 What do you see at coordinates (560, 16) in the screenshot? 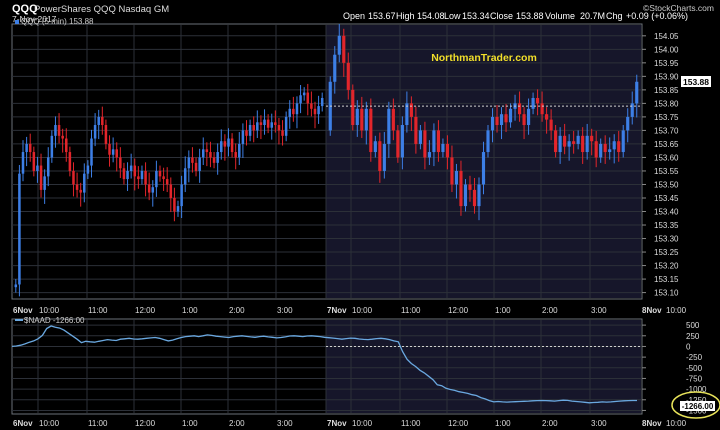
I see `volume-label: Volume` at bounding box center [560, 16].